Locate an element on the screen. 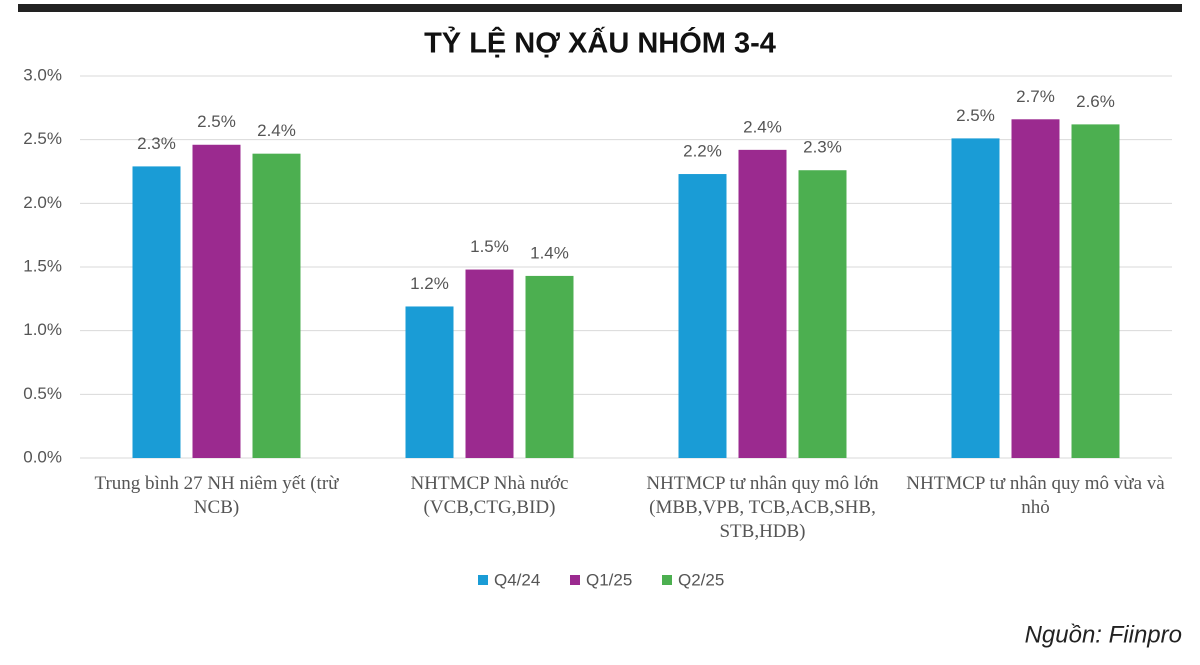 The height and width of the screenshot is (665, 1200). x-tick-label: NHTMCP Nhà nước (VCB,CTG,BID) is located at coordinates (489, 495).